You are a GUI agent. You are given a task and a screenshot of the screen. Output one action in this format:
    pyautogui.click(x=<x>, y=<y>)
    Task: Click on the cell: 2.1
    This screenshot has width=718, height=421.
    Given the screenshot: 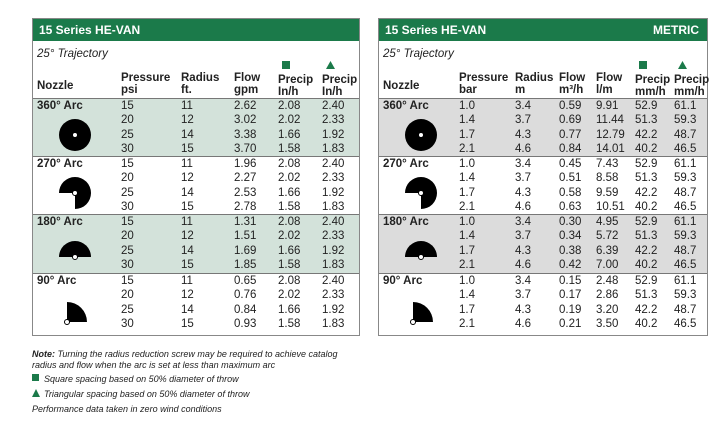 What is the action you would take?
    pyautogui.click(x=467, y=206)
    